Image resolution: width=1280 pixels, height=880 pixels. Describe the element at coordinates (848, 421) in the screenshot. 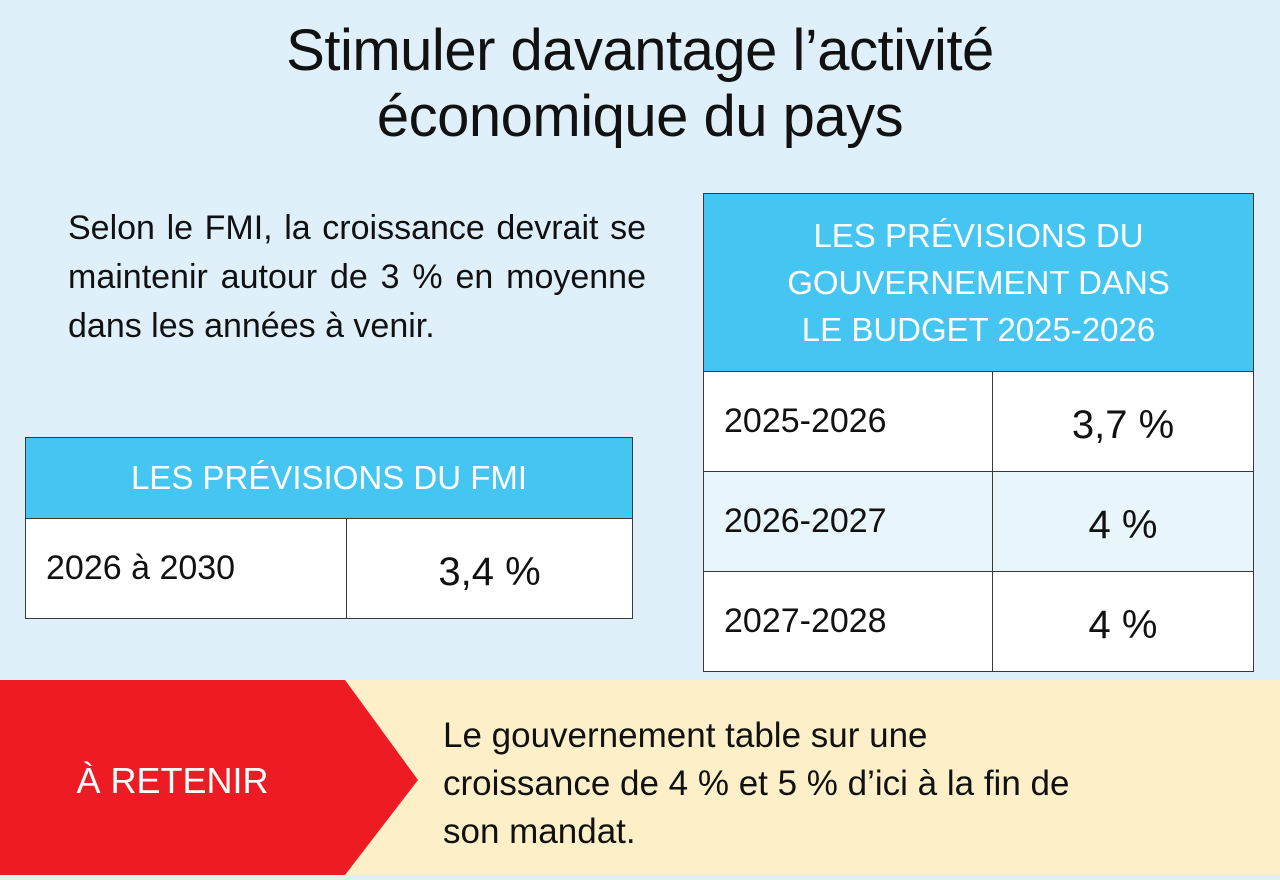

I see `period-cell: 2025-2026` at that location.